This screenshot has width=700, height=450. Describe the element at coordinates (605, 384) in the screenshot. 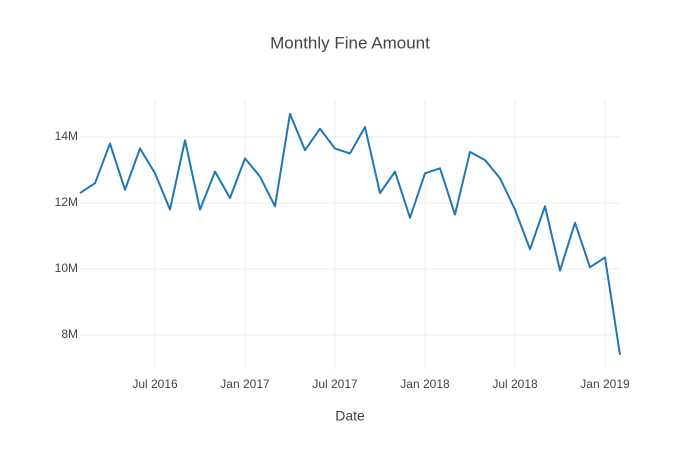

I see `x-tick-label: Jan 2019` at that location.